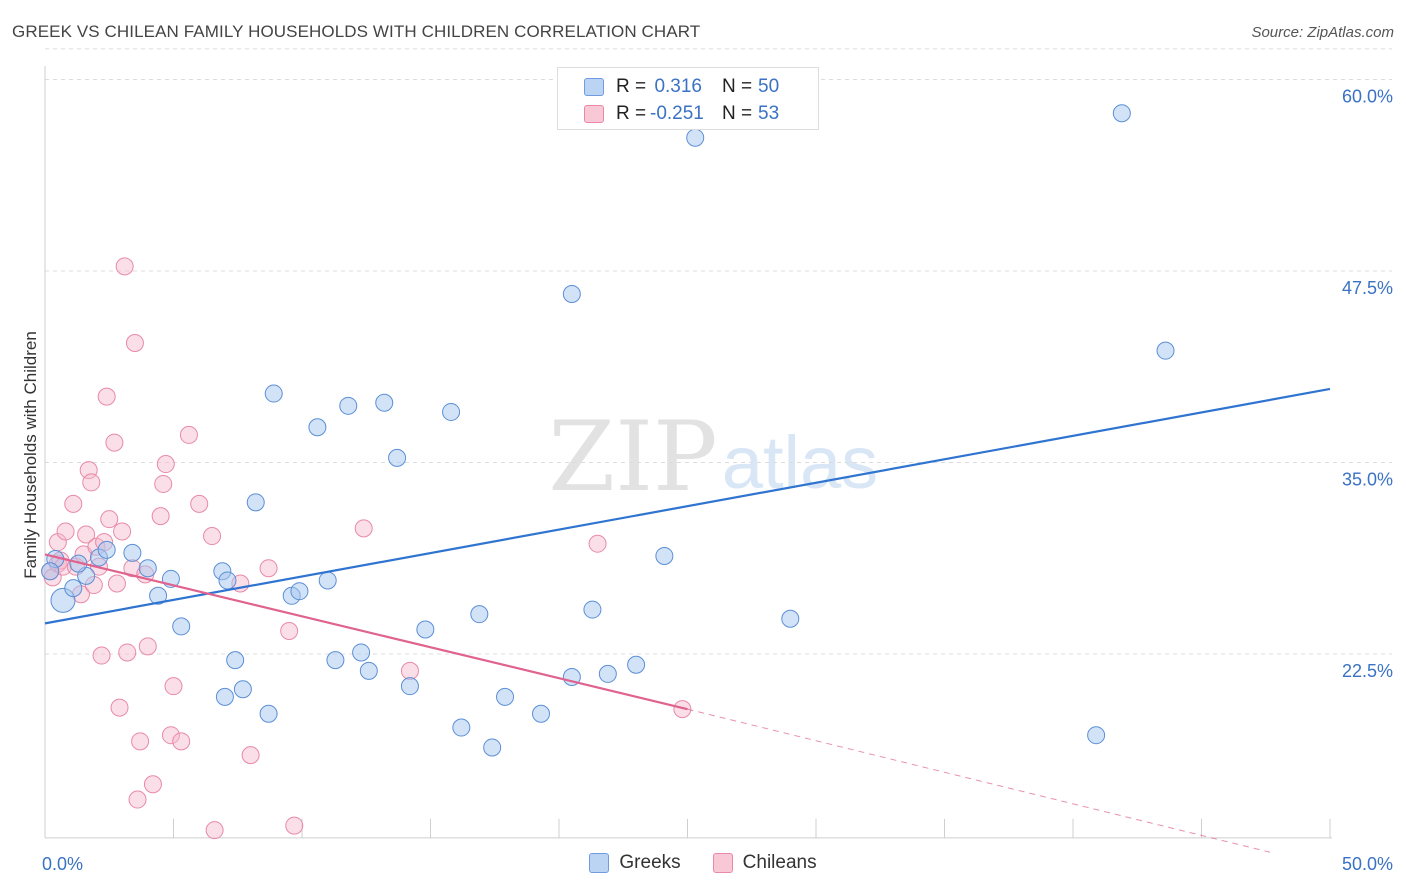 The image size is (1406, 892). What do you see at coordinates (678, 86) in the screenshot?
I see `greeks-r-value: 0.316` at bounding box center [678, 86].